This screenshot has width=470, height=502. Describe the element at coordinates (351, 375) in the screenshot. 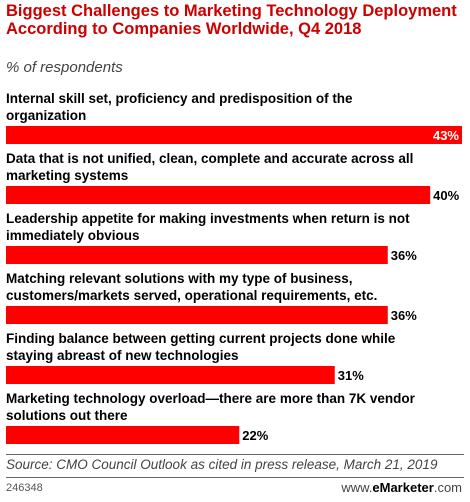

I see `value-label: 31%` at that location.